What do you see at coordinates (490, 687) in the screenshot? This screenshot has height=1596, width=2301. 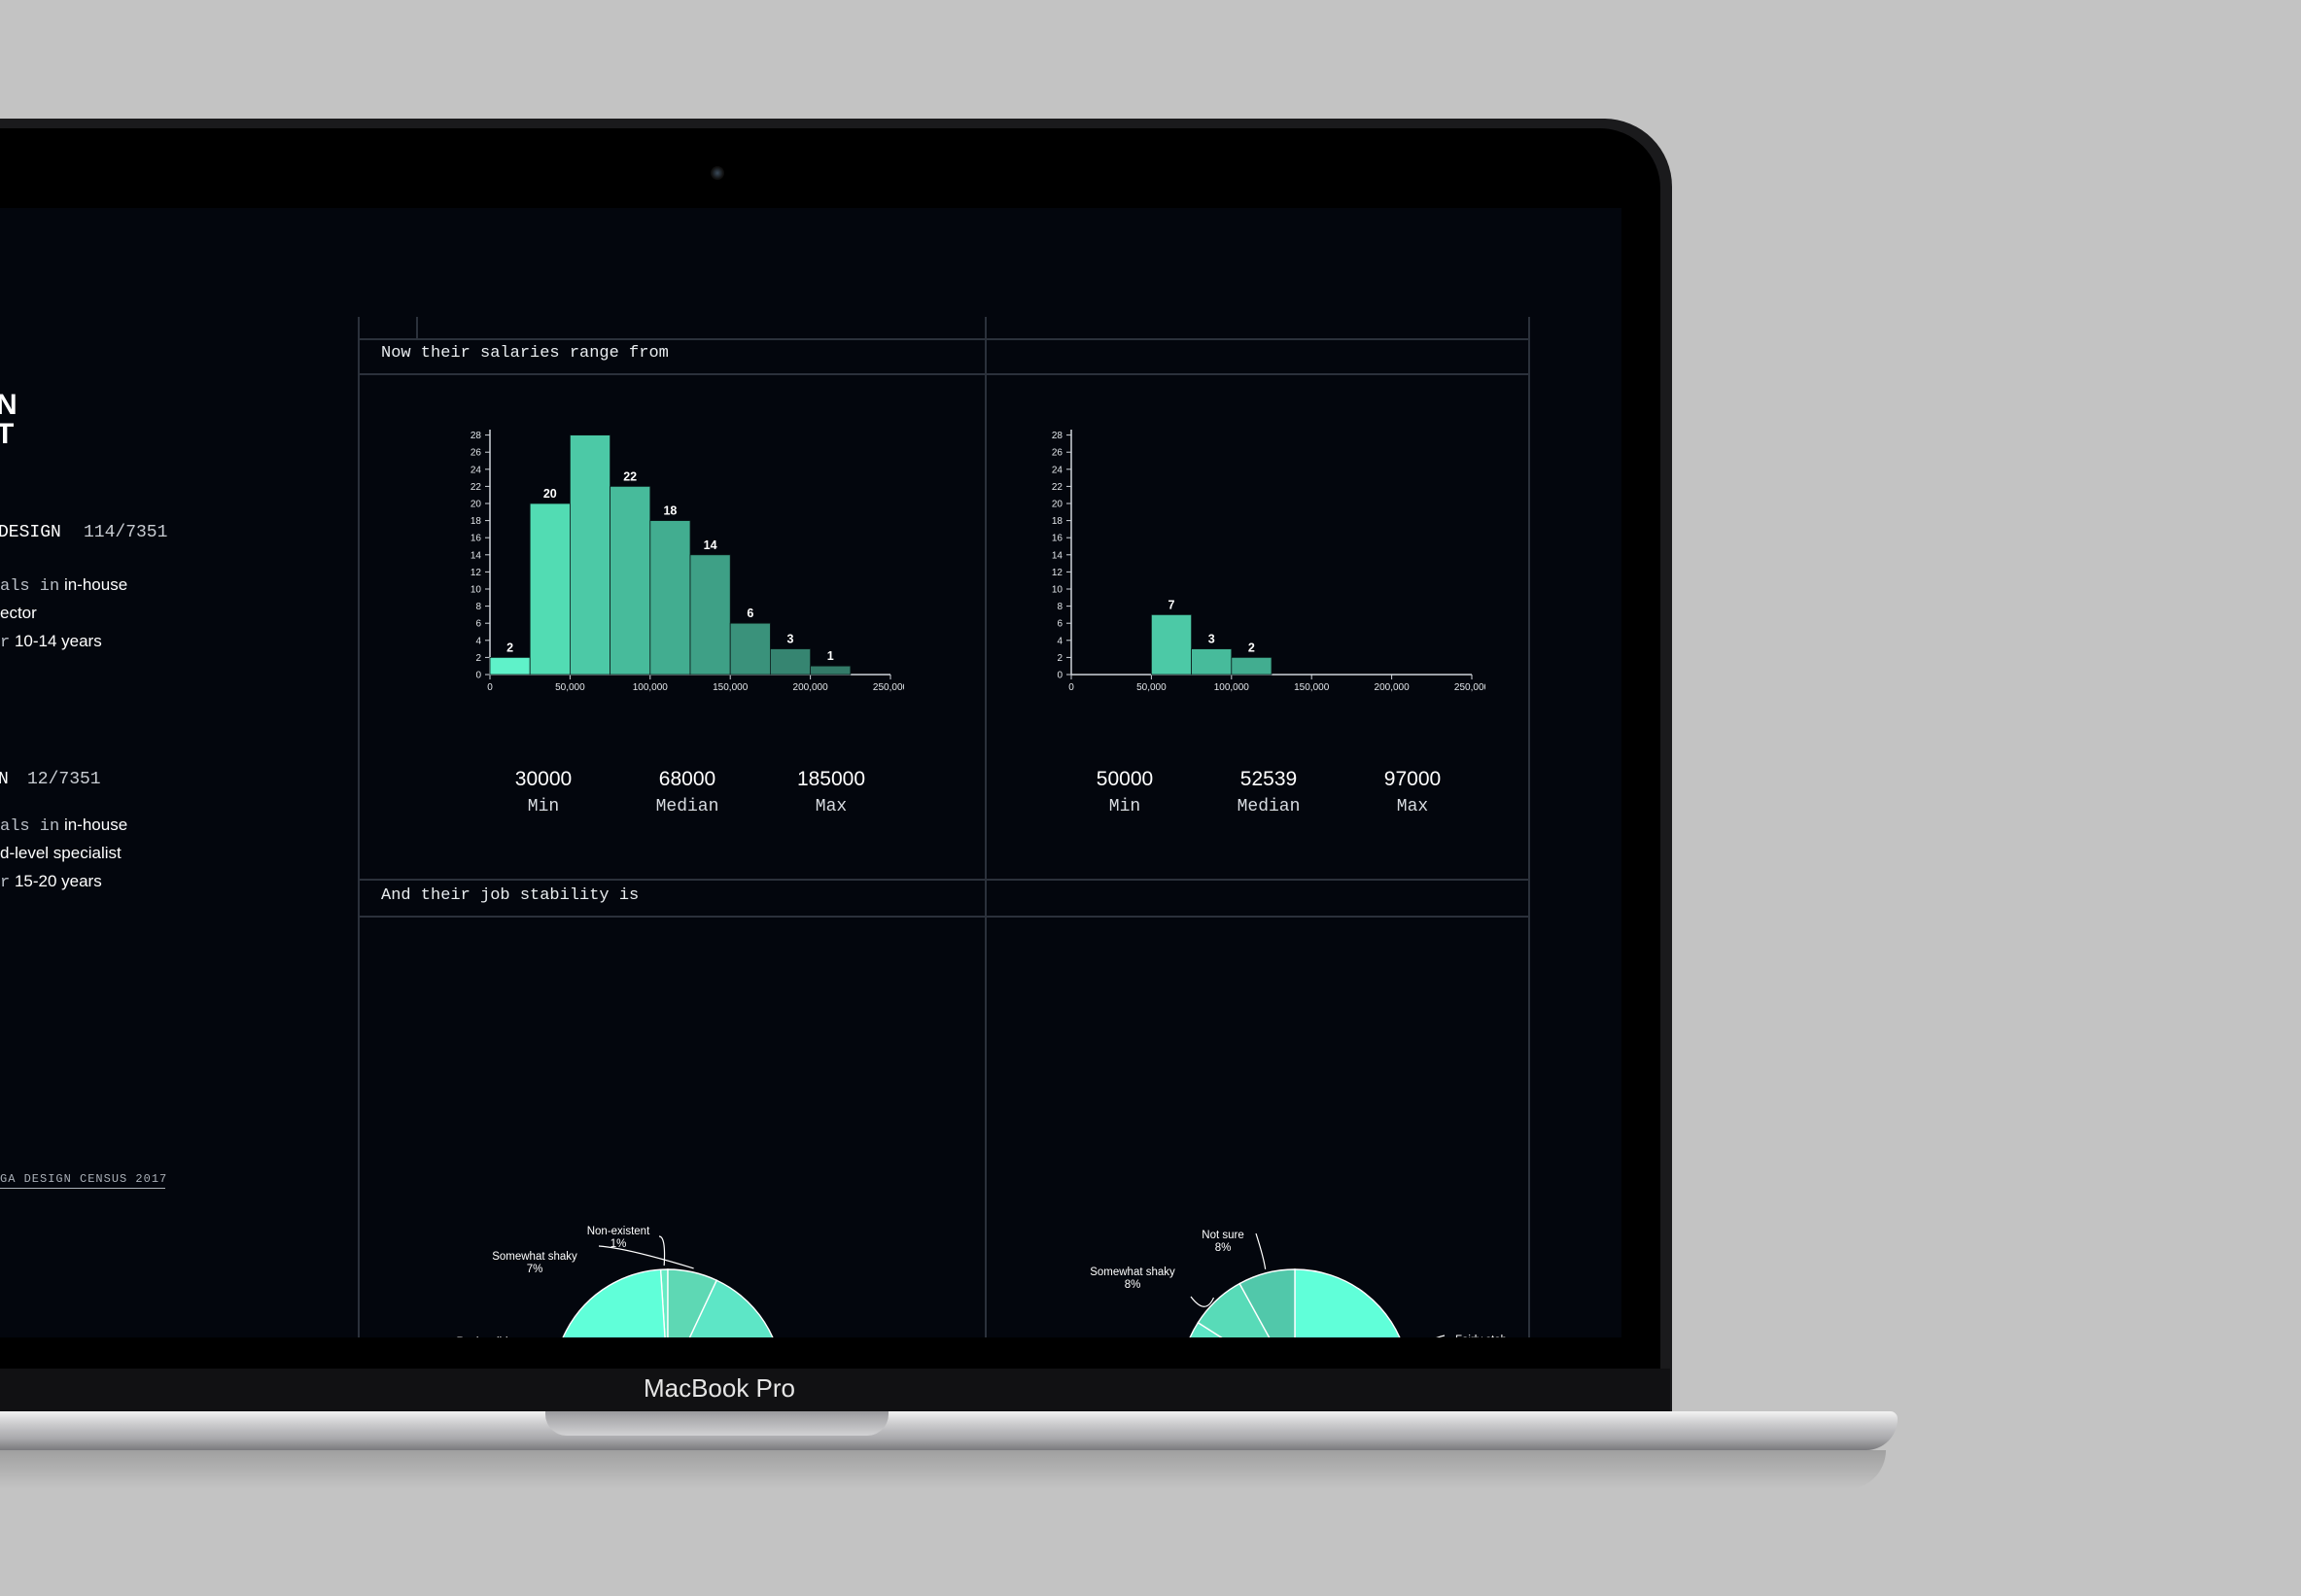 I see `left-hist-x-tick-label: 0` at bounding box center [490, 687].